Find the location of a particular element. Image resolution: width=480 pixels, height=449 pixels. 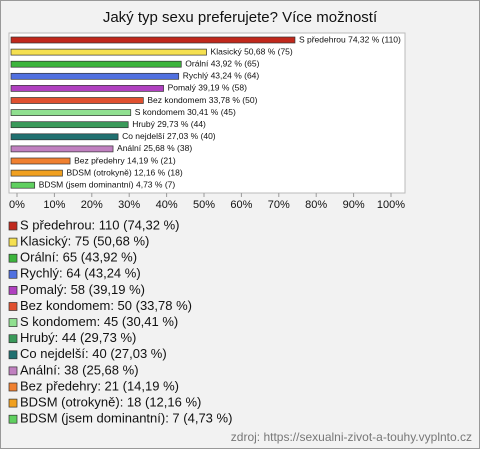

x-tick-label: 40% is located at coordinates (167, 205).